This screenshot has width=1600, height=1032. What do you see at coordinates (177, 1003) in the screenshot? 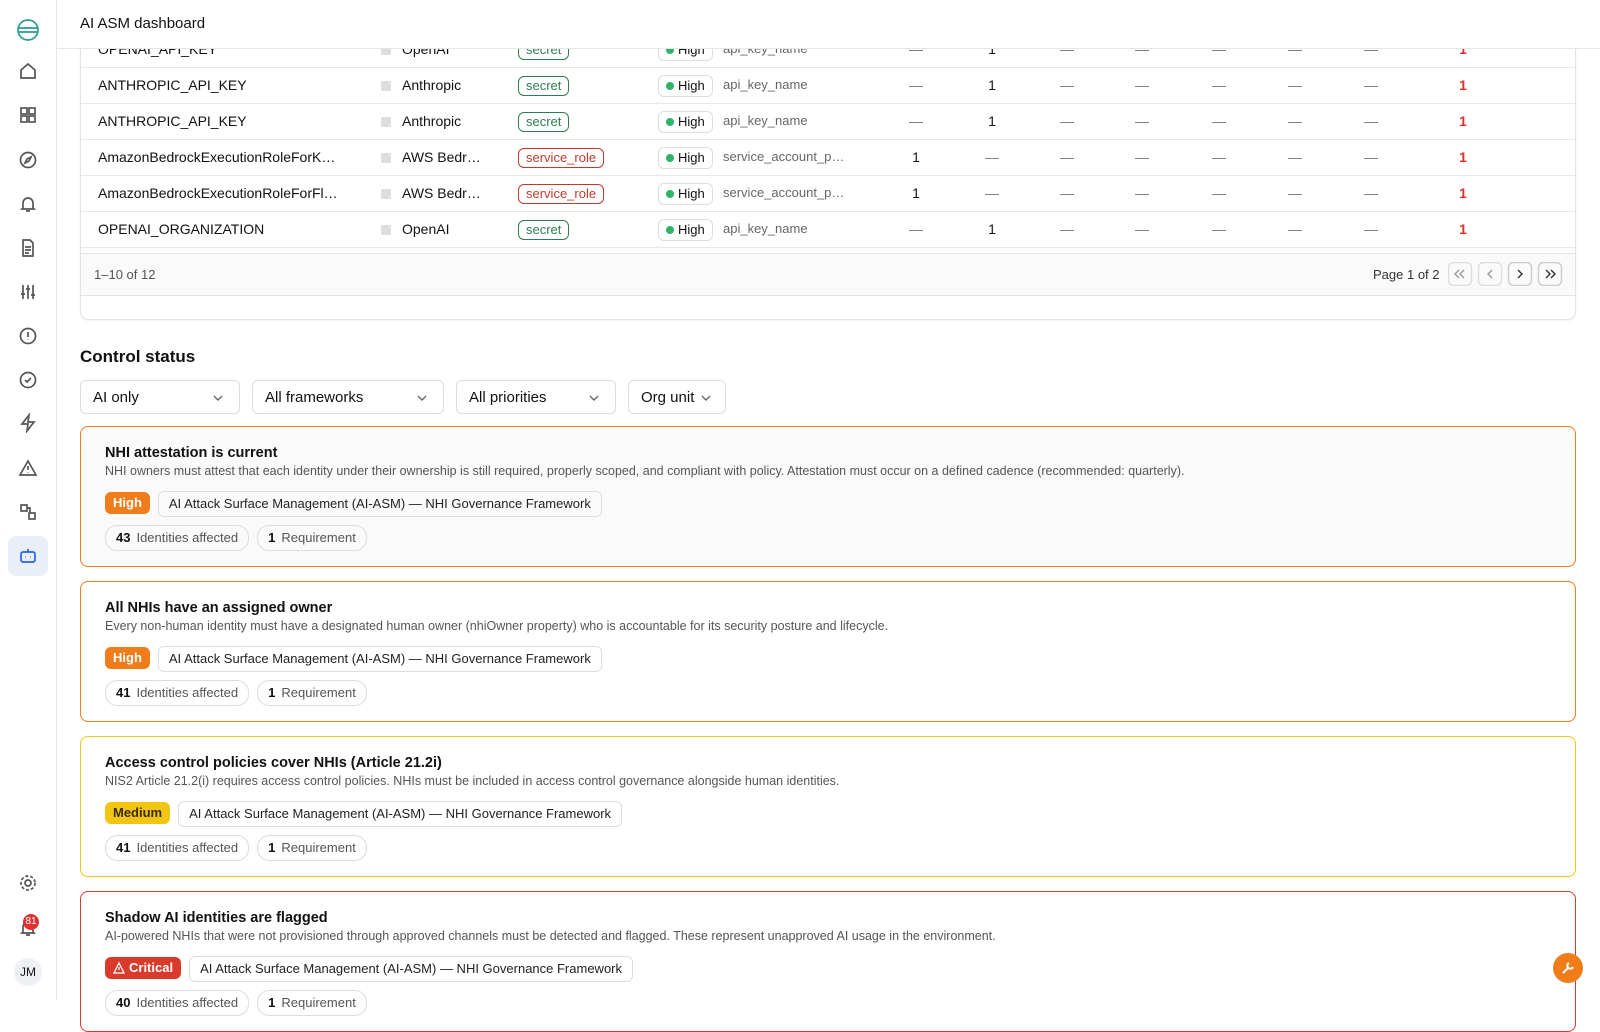
I see `affected-pill: 40 Identities affected` at bounding box center [177, 1003].